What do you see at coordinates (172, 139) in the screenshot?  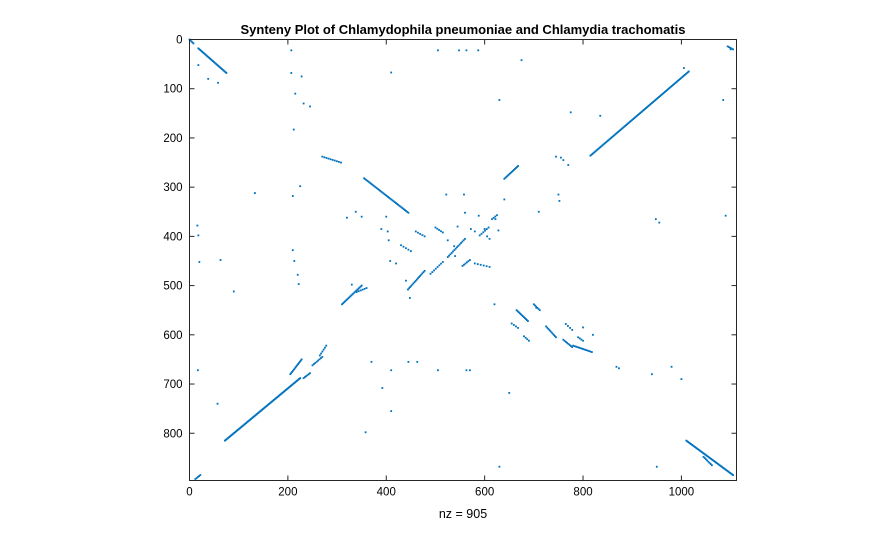 I see `y-tick-label: 200` at bounding box center [172, 139].